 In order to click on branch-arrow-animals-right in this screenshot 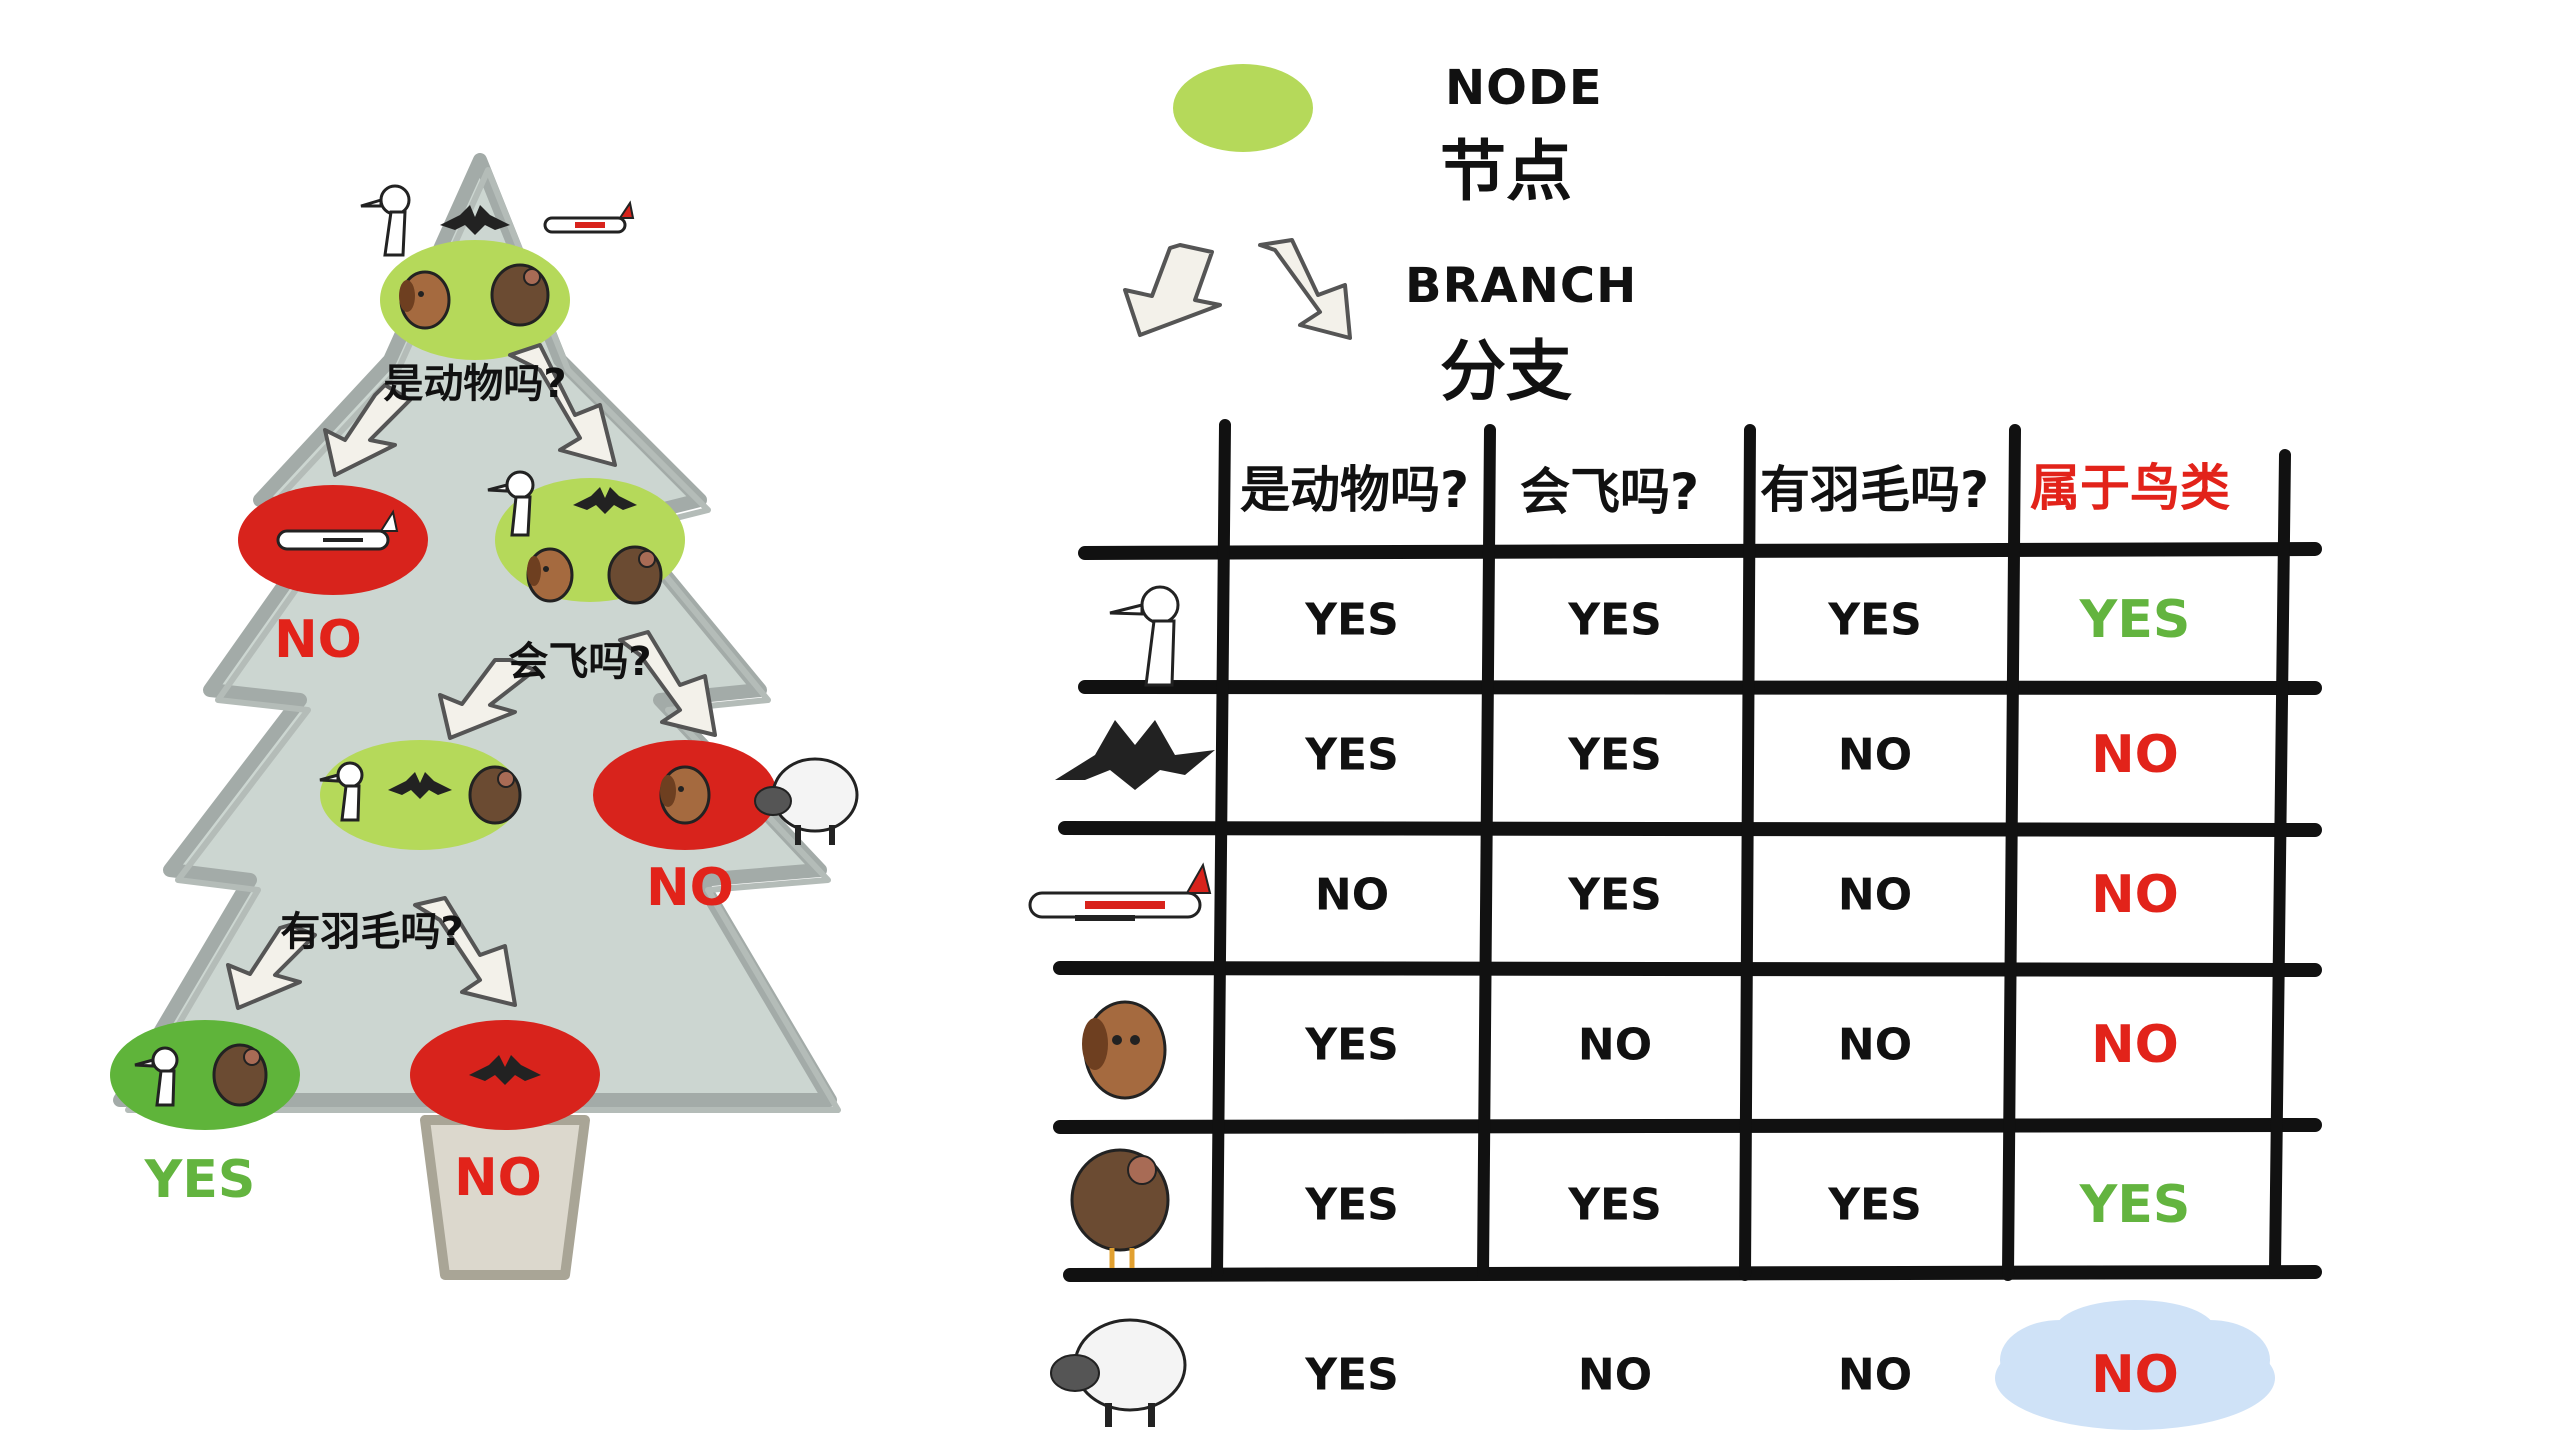, I will do `click(667, 683)`.